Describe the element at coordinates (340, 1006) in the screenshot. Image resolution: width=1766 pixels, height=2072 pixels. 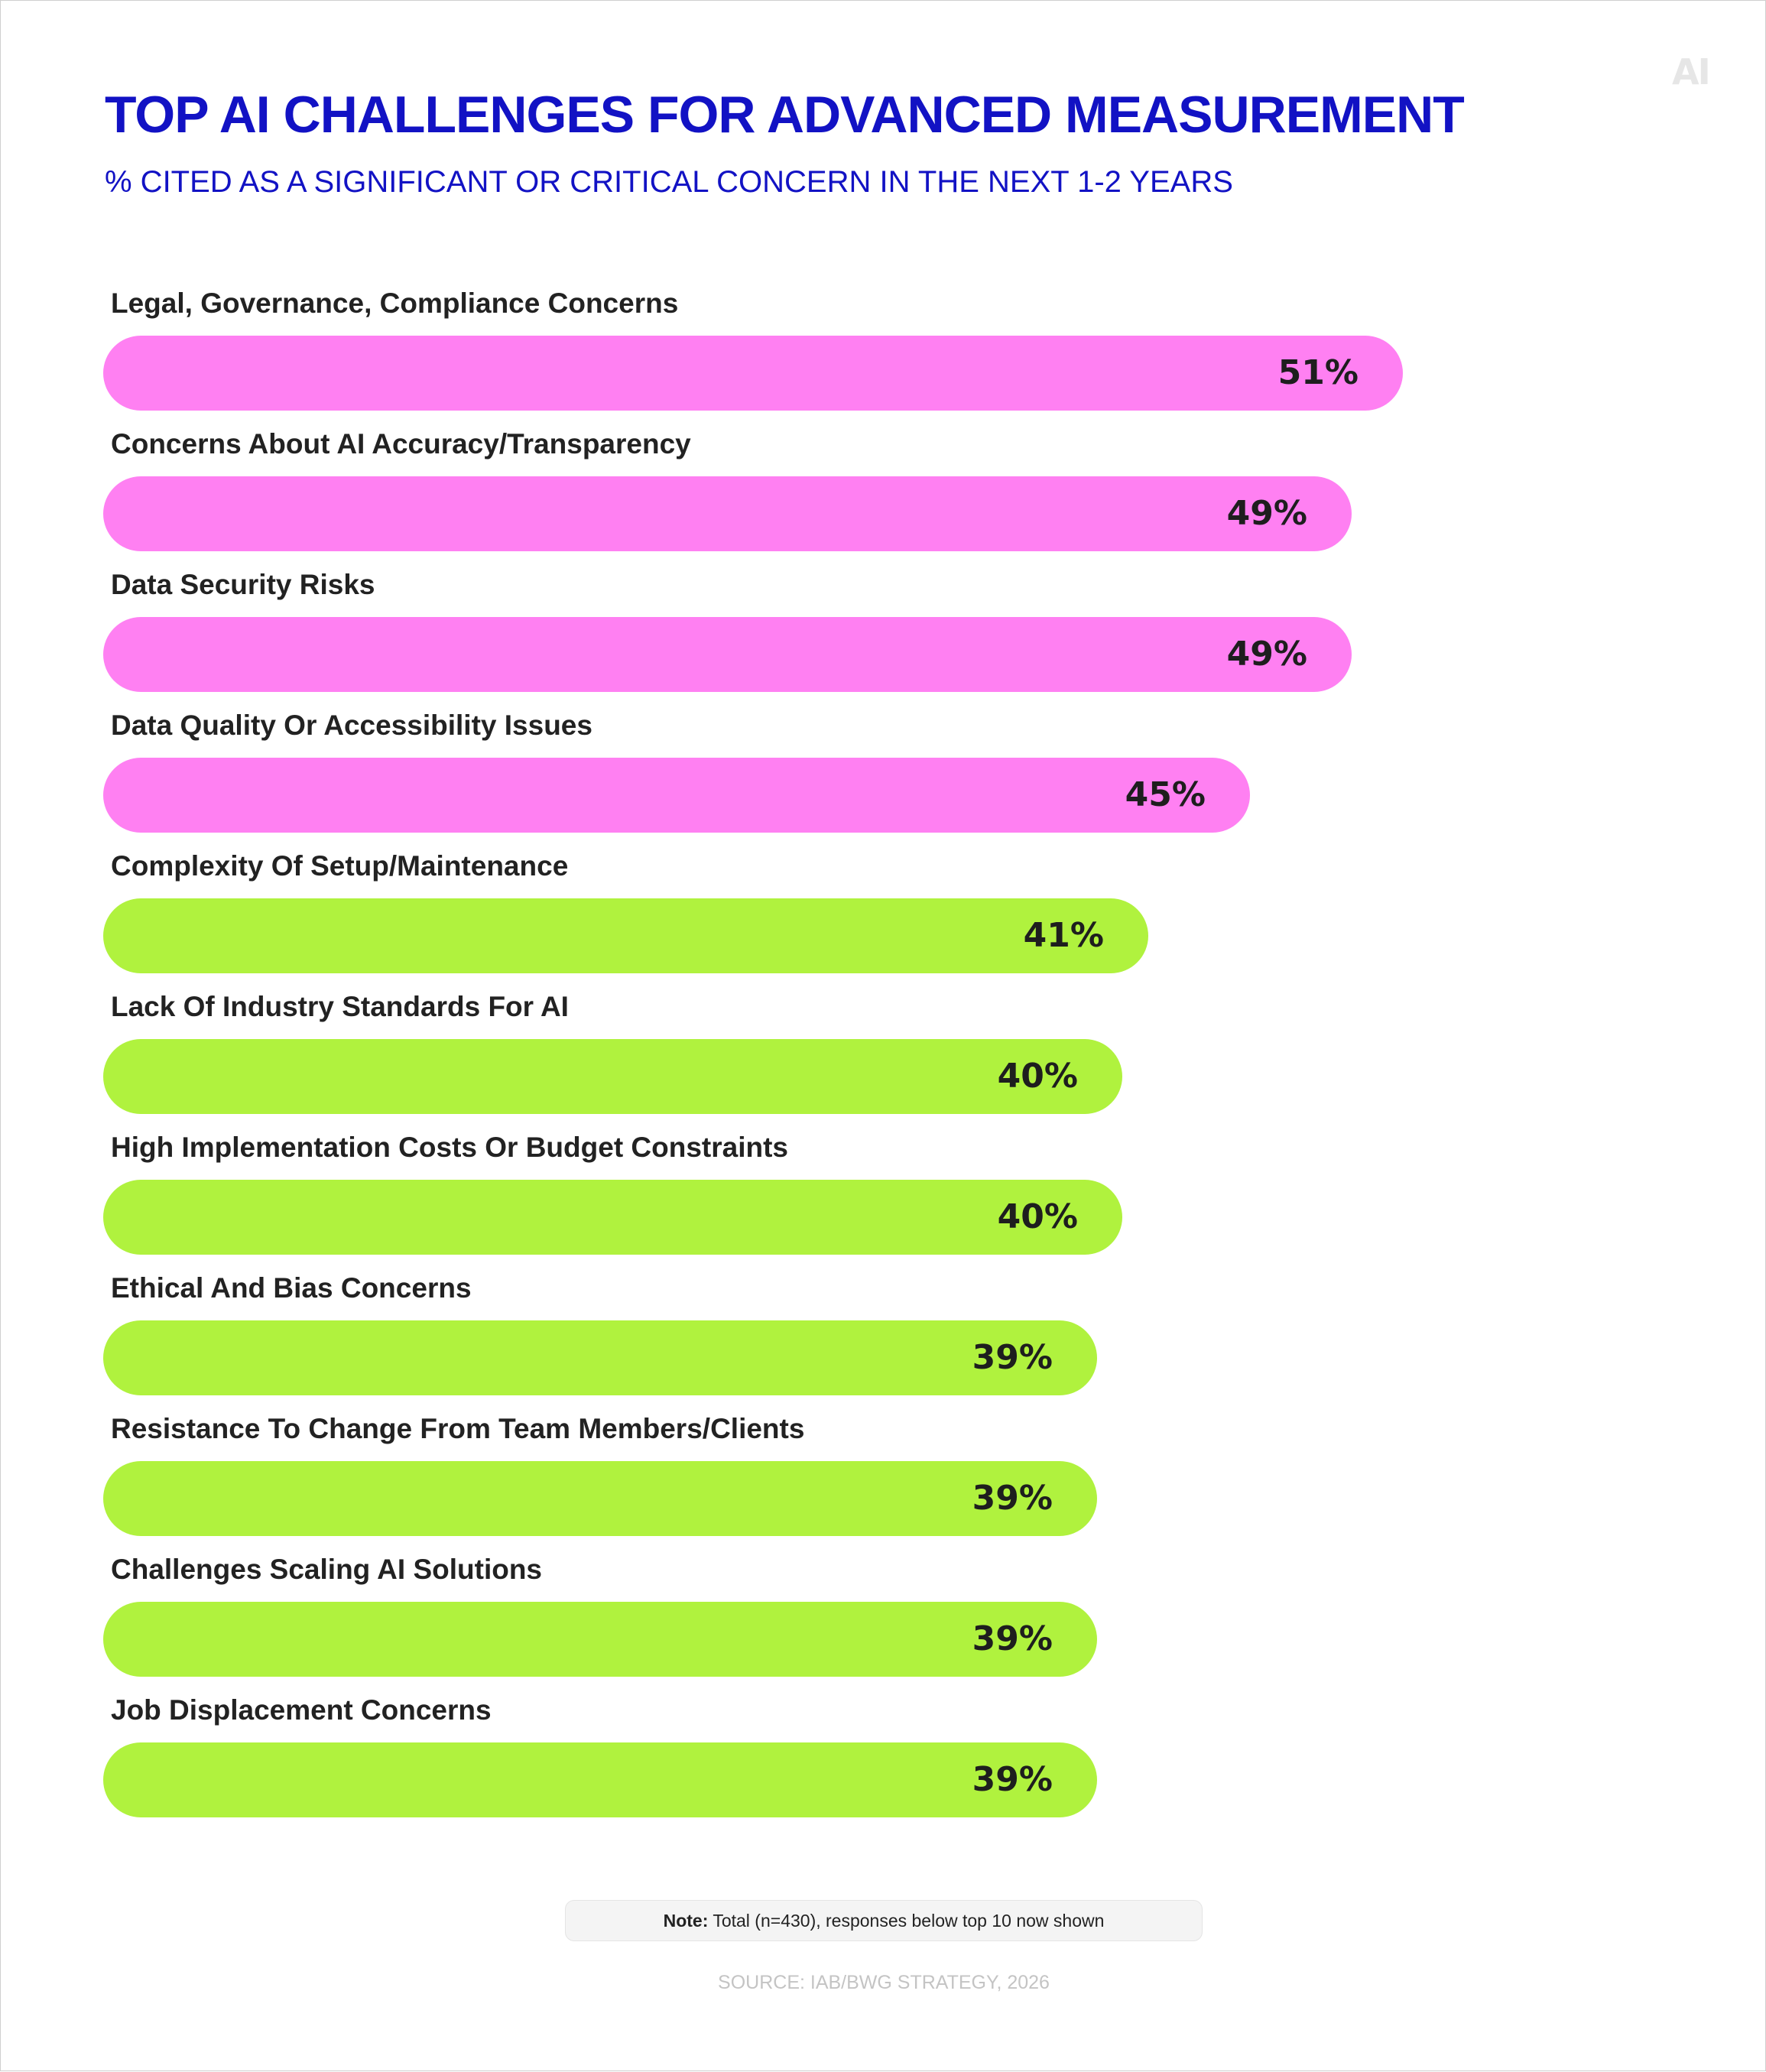
I see `category-label: Lack Of Industry Standards For AI` at that location.